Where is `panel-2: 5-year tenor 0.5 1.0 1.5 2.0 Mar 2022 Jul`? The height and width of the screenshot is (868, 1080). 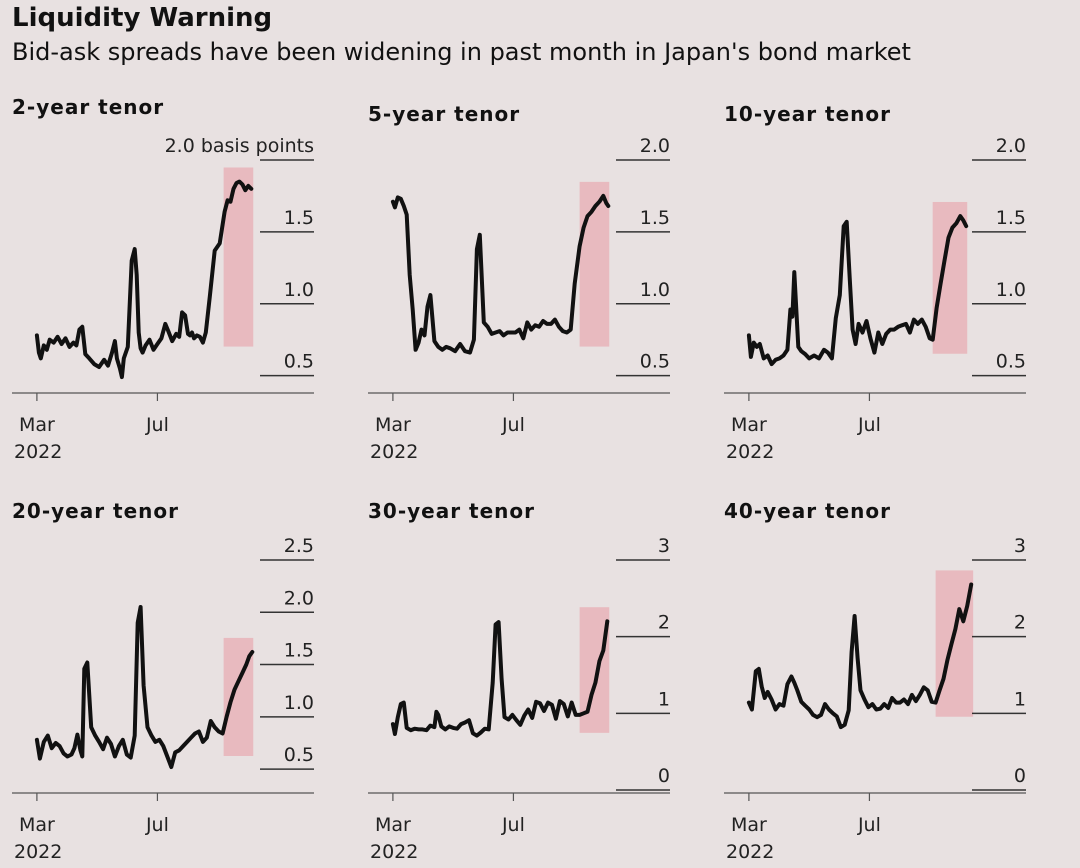
panel-2: 5-year tenor 0.5 1.0 1.5 2.0 Mar 2022 Jul is located at coordinates (519, 282).